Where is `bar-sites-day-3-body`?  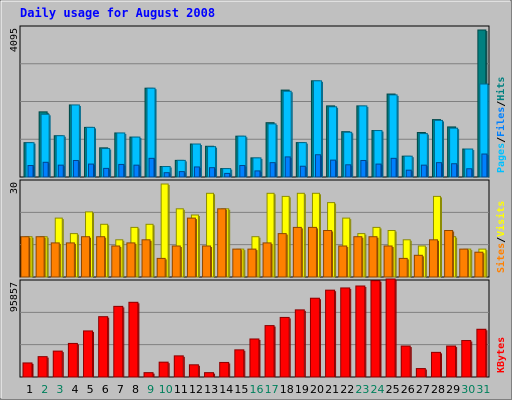 bar-sites-day-3-body is located at coordinates (55, 260).